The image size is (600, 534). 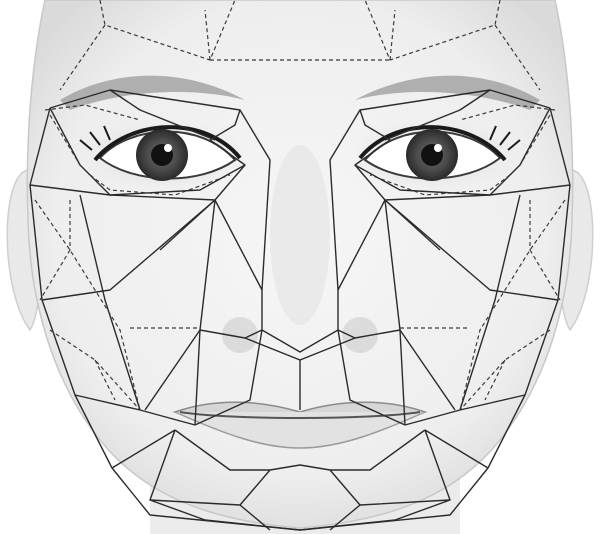 I want to click on left-nostril-shade, so click(x=240, y=335).